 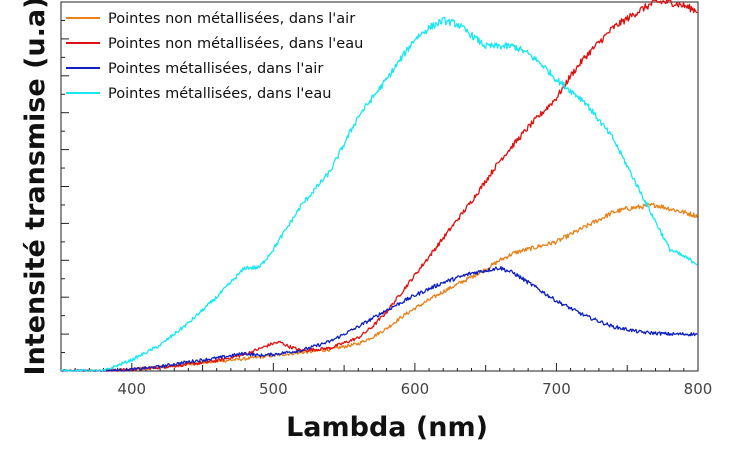 What do you see at coordinates (219, 94) in the screenshot?
I see `legend-label-4: Pointes métallisées, dans l'eau` at bounding box center [219, 94].